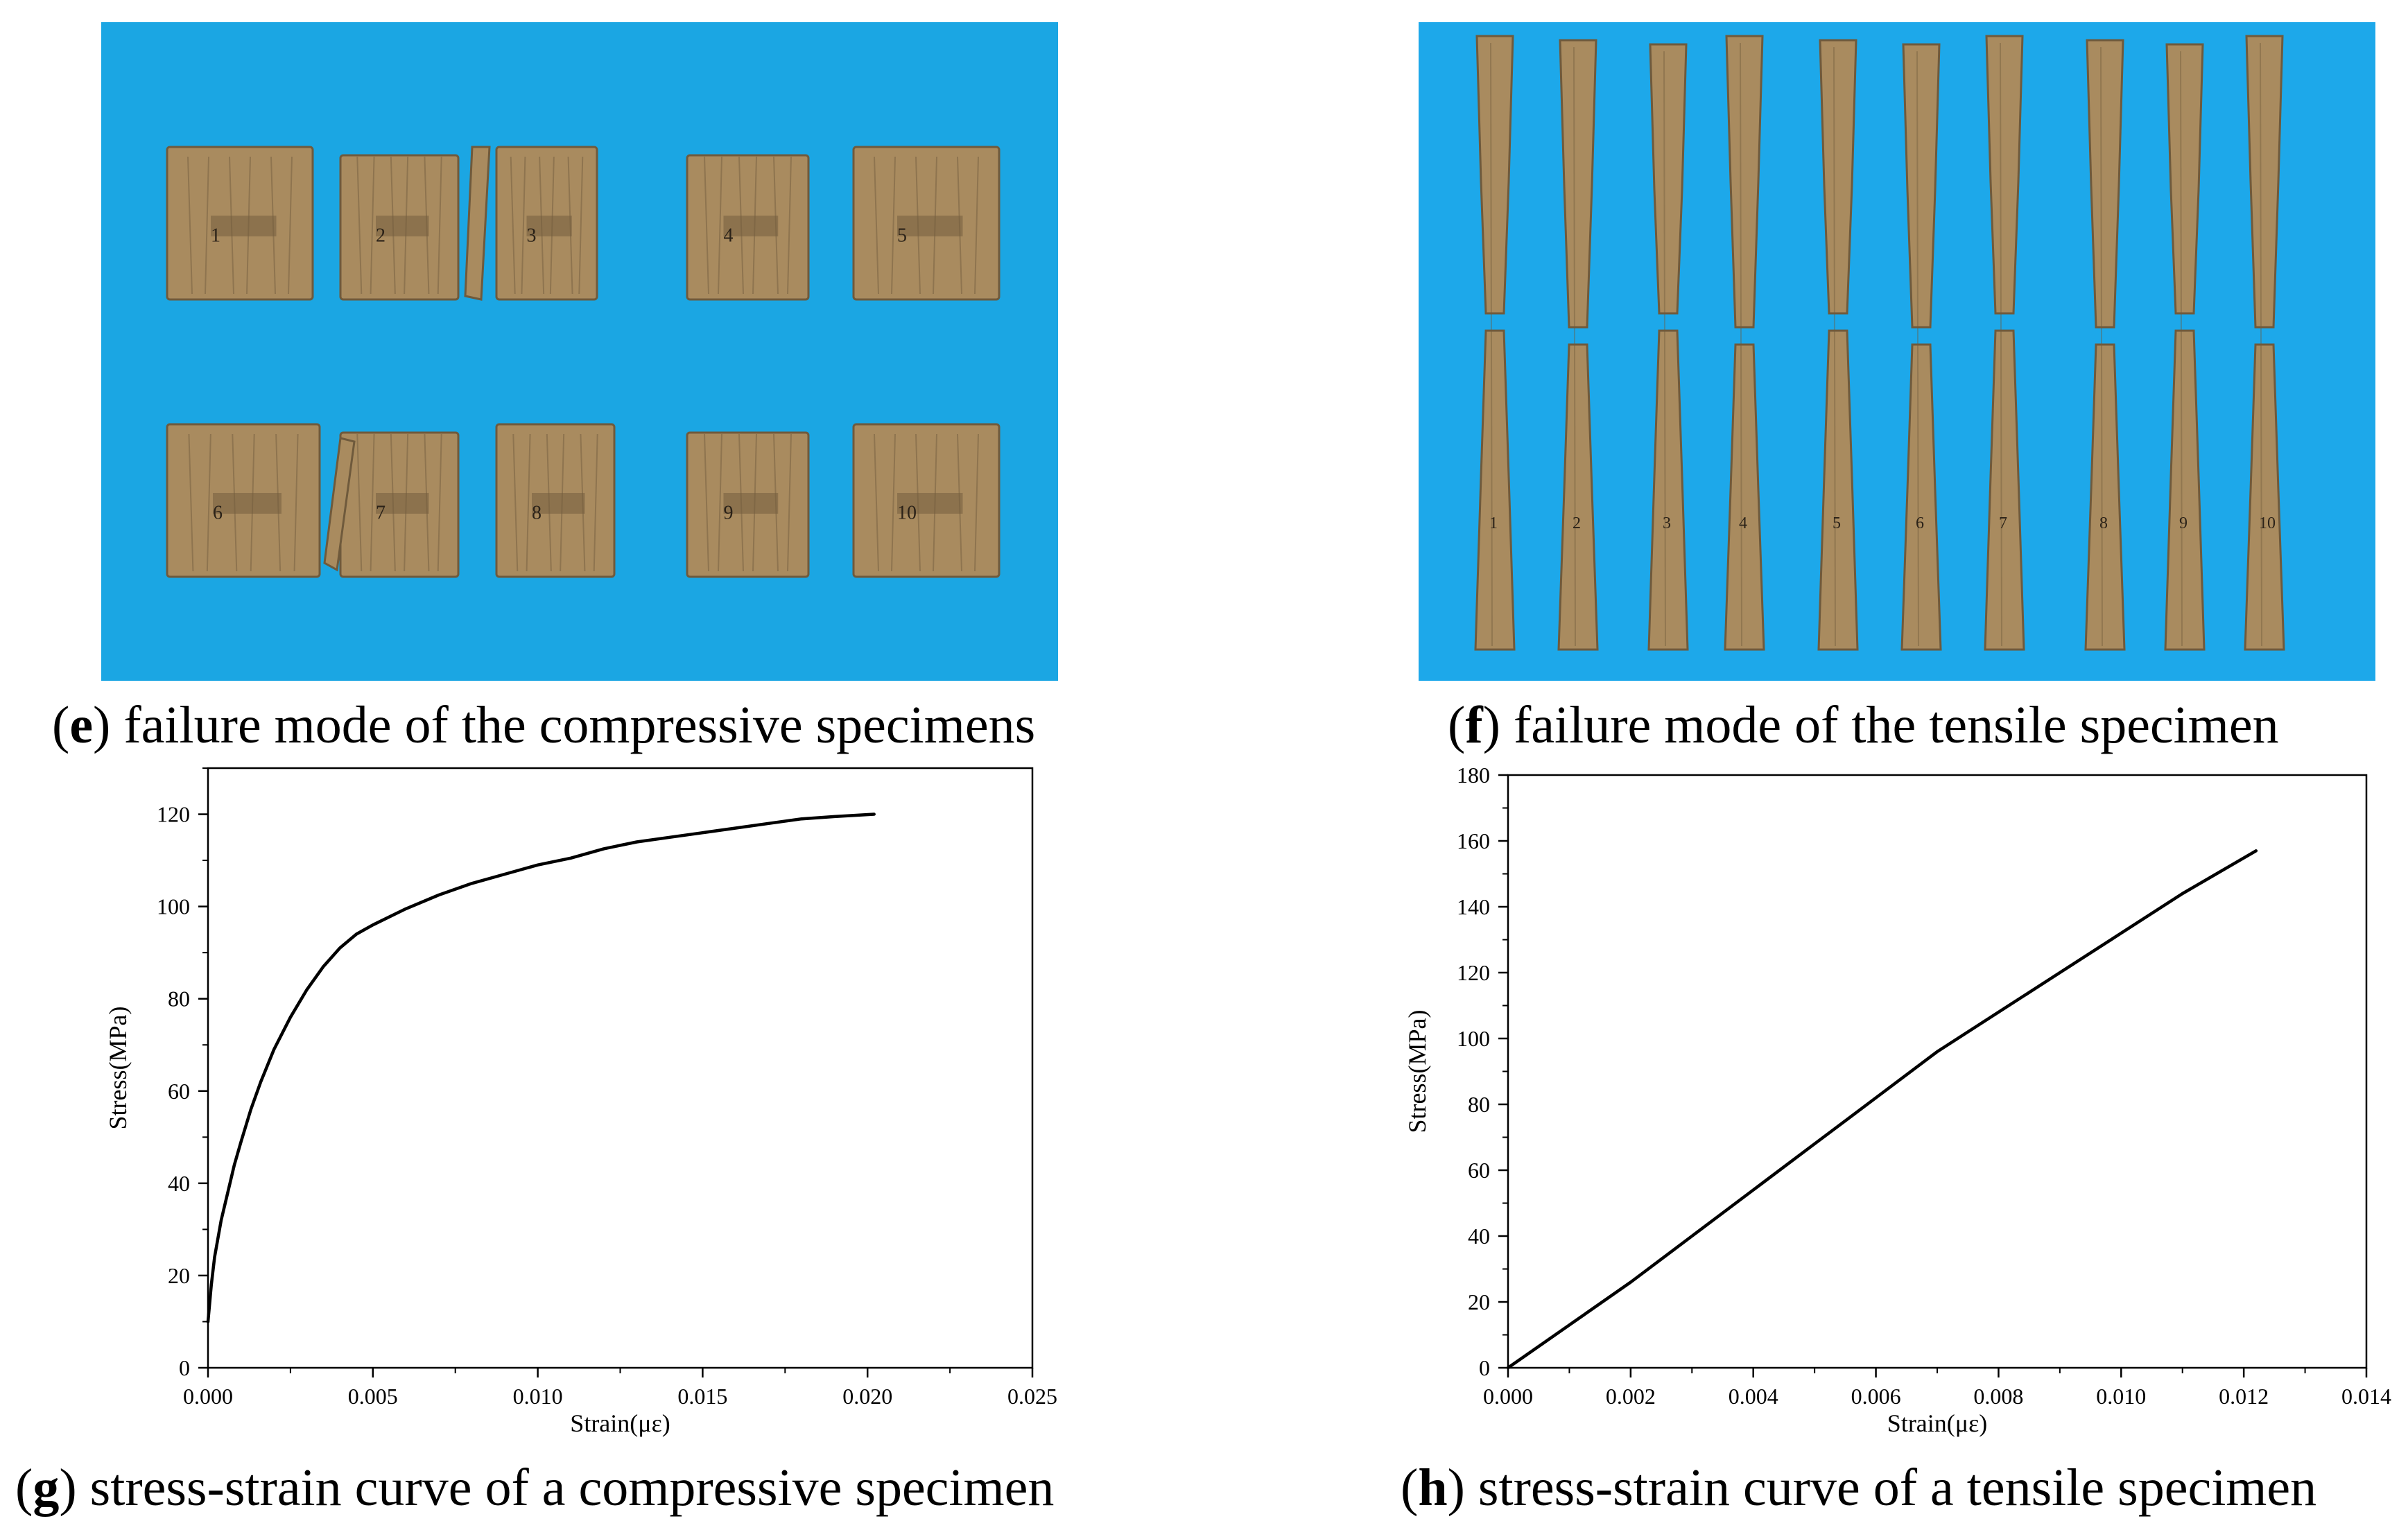 The image size is (2408, 1530). What do you see at coordinates (1474, 906) in the screenshot?
I see `y-tick-label: 140` at bounding box center [1474, 906].